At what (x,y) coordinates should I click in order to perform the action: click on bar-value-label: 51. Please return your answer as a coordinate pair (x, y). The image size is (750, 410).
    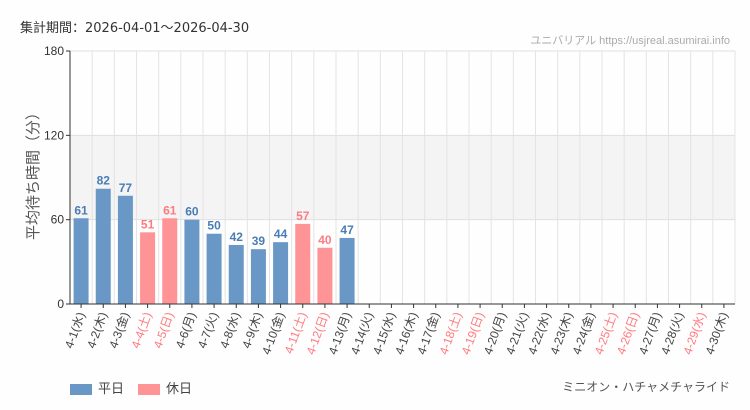
    Looking at the image, I should click on (148, 224).